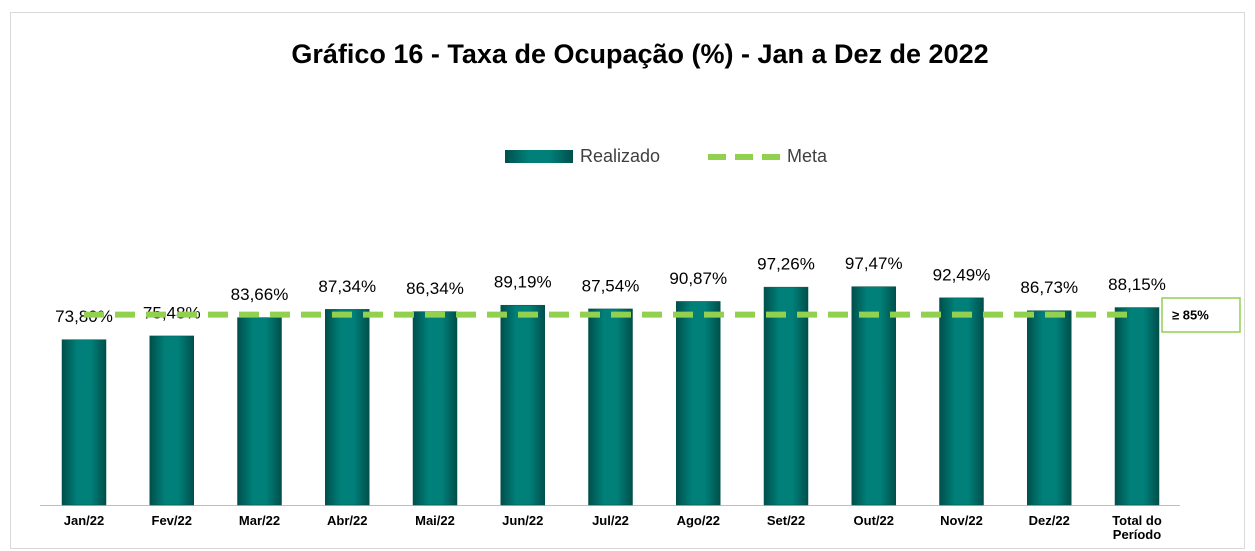 This screenshot has height=551, width=1255. Describe the element at coordinates (620, 156) in the screenshot. I see `legend-label: Realizado` at that location.